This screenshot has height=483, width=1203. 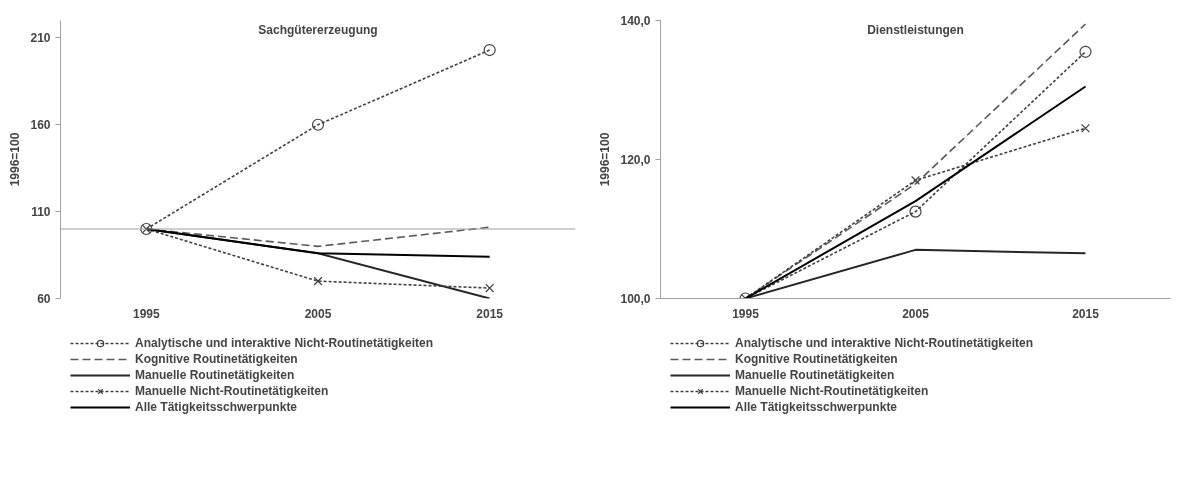 I want to click on y-tick-label: 140,0, so click(x=635, y=21).